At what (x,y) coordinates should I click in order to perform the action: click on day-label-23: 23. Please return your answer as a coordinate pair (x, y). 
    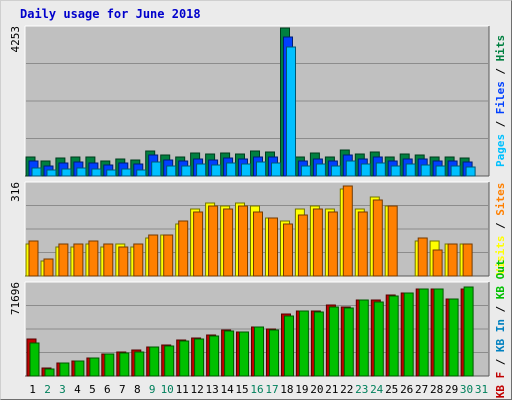
    Looking at the image, I should click on (361, 389).